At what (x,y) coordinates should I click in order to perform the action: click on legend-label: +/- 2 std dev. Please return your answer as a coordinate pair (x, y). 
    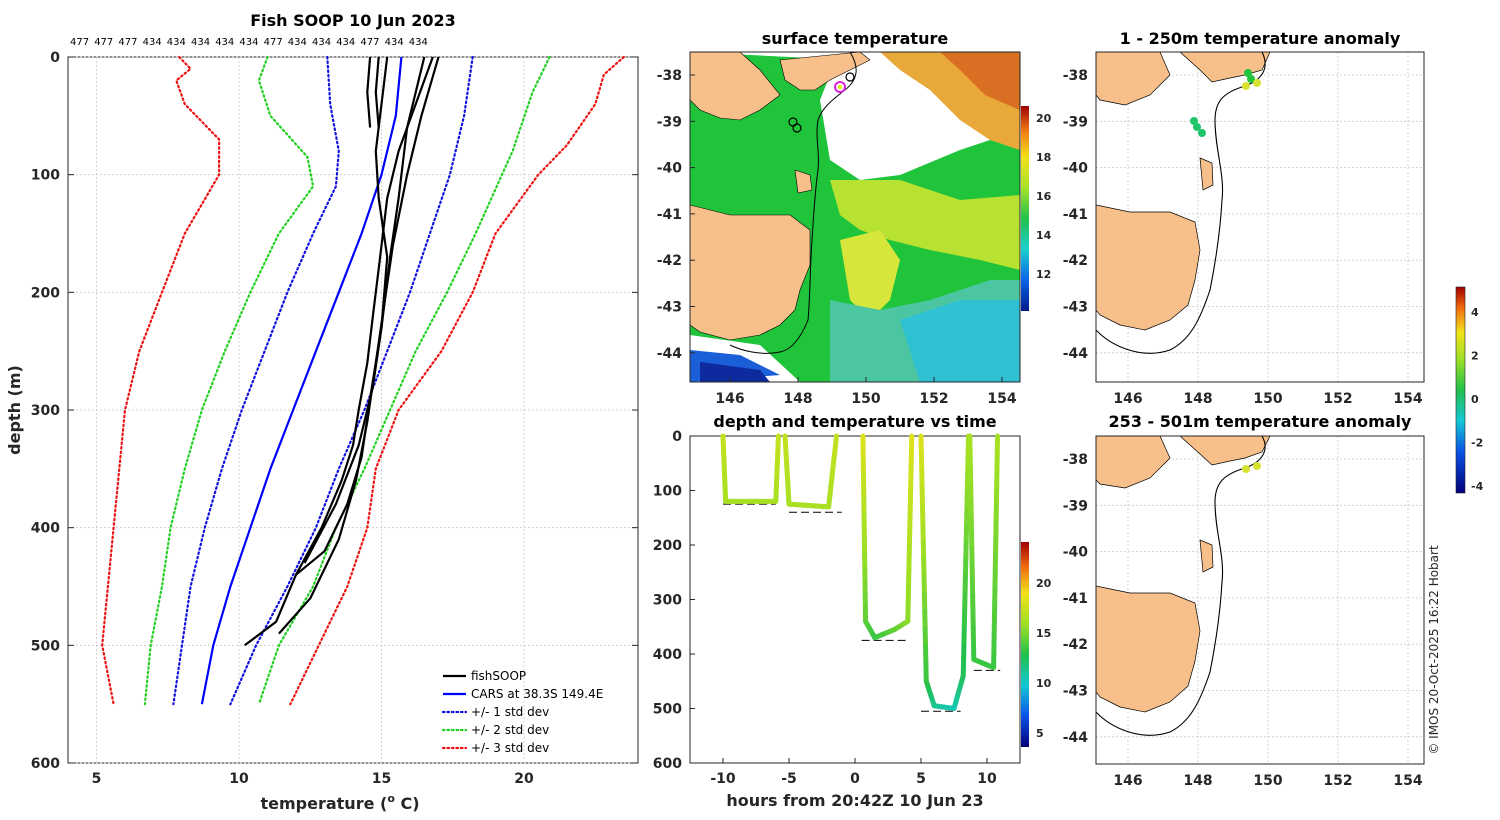
    Looking at the image, I should click on (510, 730).